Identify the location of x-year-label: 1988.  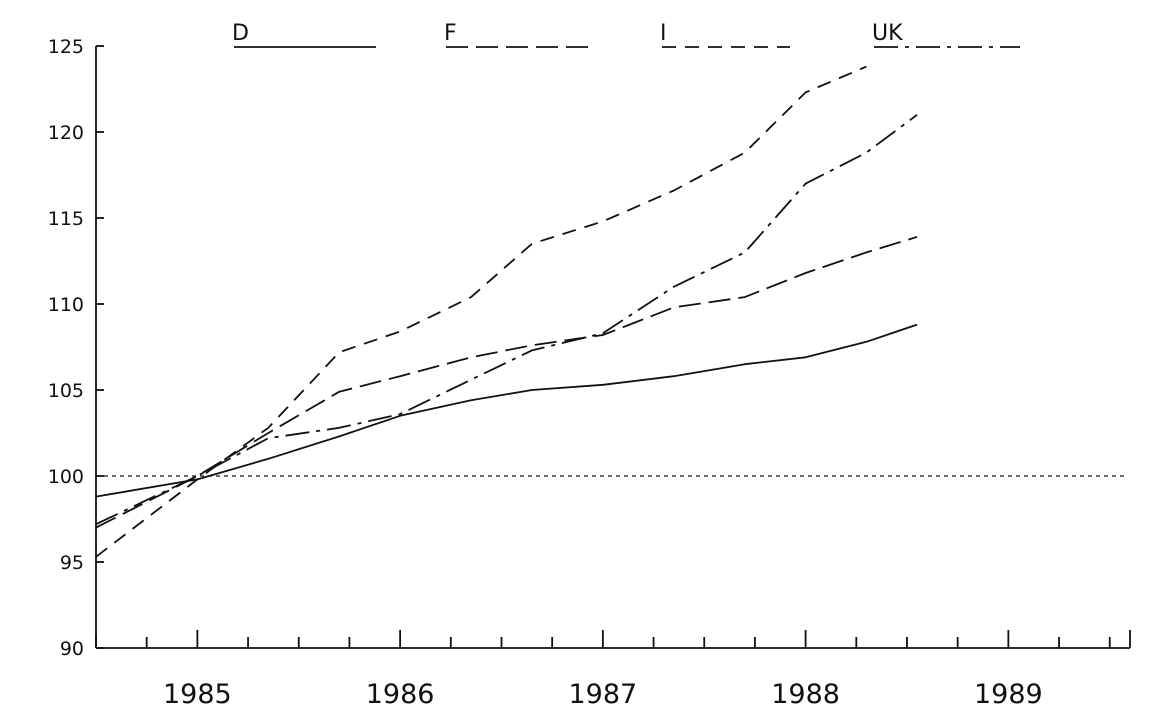
(805, 694).